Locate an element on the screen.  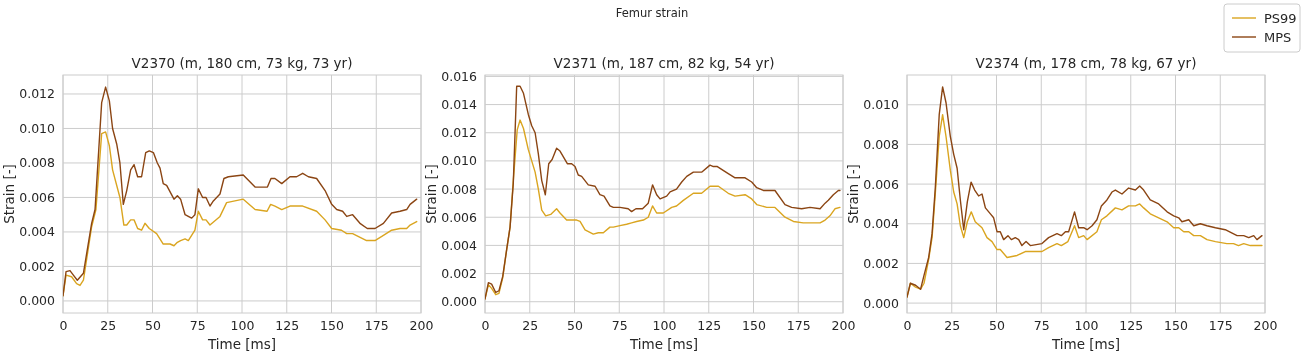
y-tick-label: 0.016 is located at coordinates (459, 76).